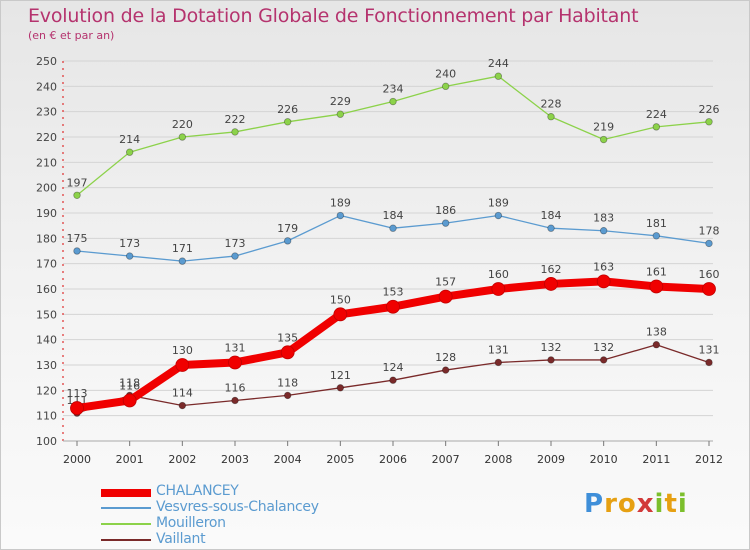 The image size is (750, 550). I want to click on data-label: 153, so click(393, 292).